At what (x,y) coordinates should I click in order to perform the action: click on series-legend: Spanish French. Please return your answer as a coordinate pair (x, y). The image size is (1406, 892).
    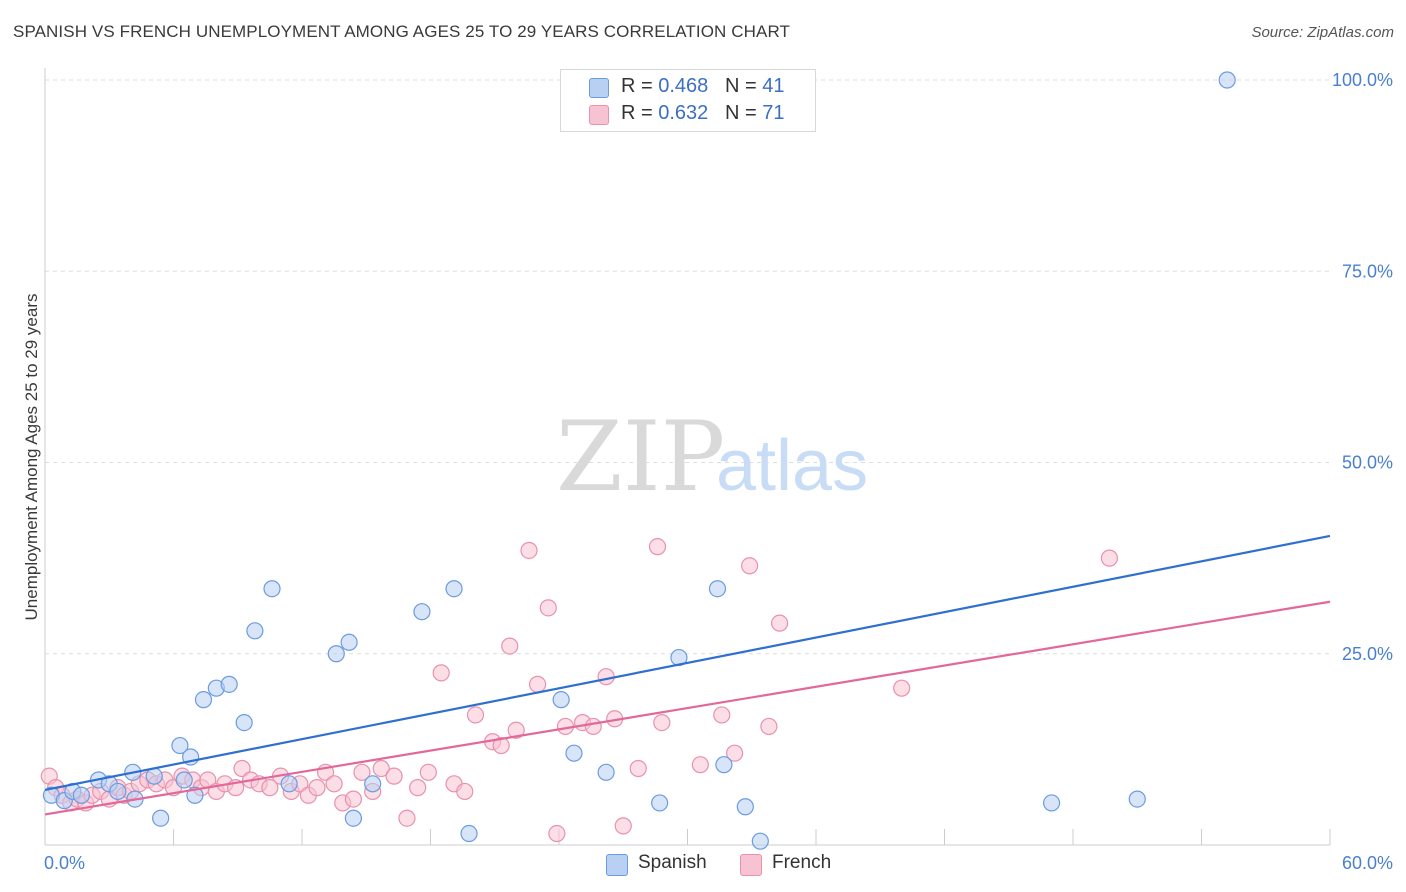
    Looking at the image, I should click on (703, 865).